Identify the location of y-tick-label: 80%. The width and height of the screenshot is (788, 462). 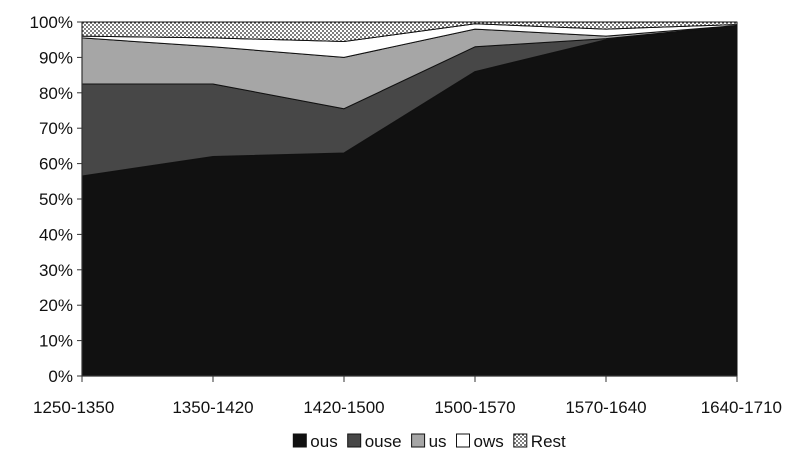
(56, 93).